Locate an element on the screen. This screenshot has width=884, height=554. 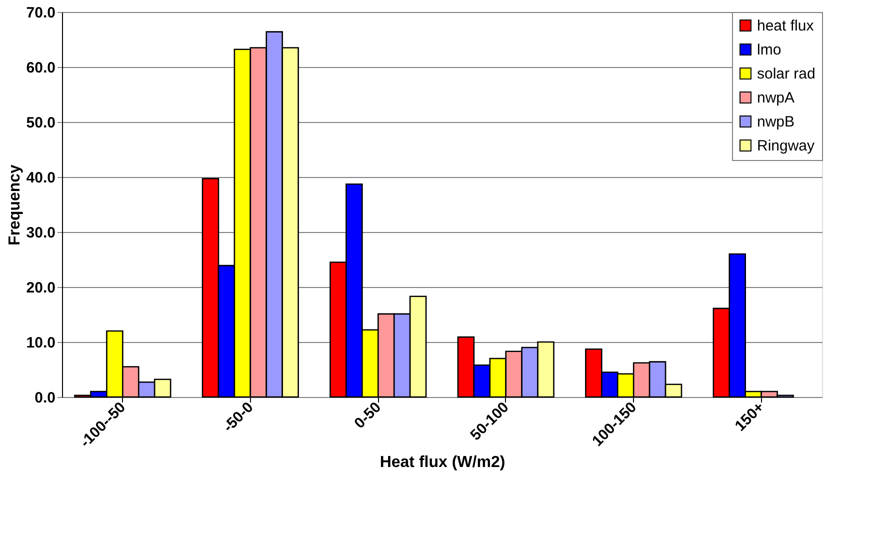
y-tick-label: 10.0 is located at coordinates (41, 343).